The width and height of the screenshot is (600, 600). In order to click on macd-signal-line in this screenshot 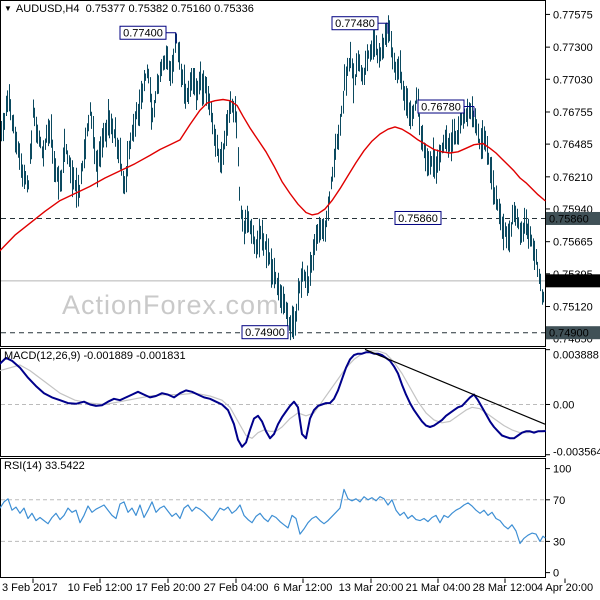, I will do `click(273, 394)`.